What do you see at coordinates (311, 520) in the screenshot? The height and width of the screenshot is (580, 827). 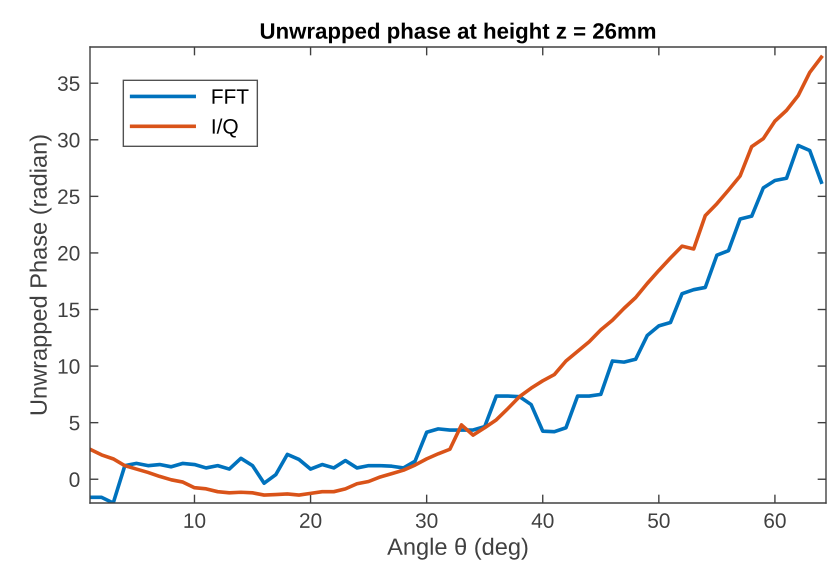 I see `x-tick-label: 20` at bounding box center [311, 520].